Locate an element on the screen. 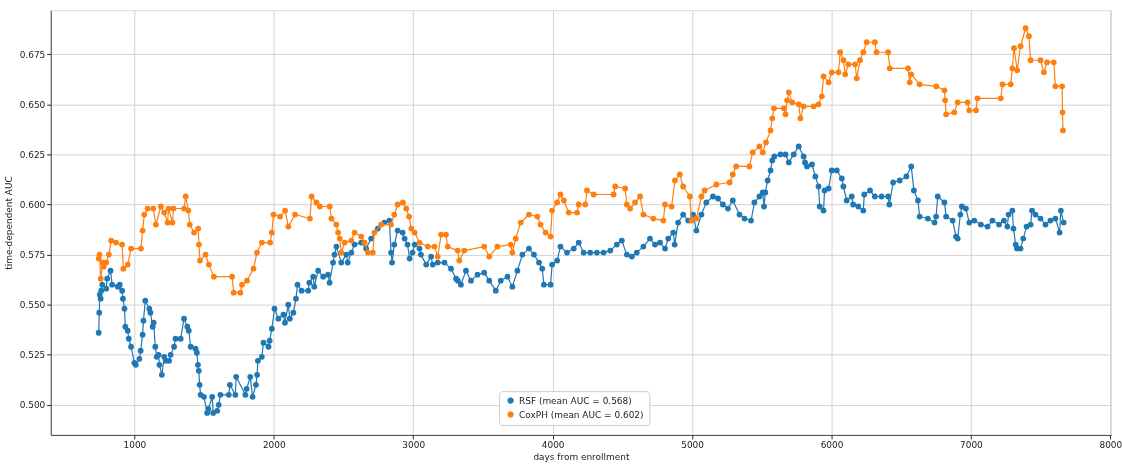  x-tick-label: 4000 is located at coordinates (553, 445).